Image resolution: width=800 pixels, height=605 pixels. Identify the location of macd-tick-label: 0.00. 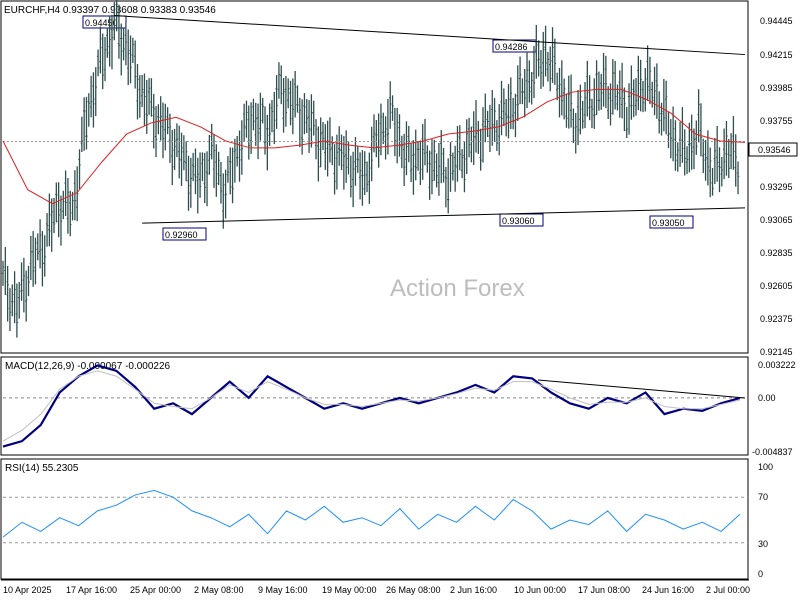
(767, 398).